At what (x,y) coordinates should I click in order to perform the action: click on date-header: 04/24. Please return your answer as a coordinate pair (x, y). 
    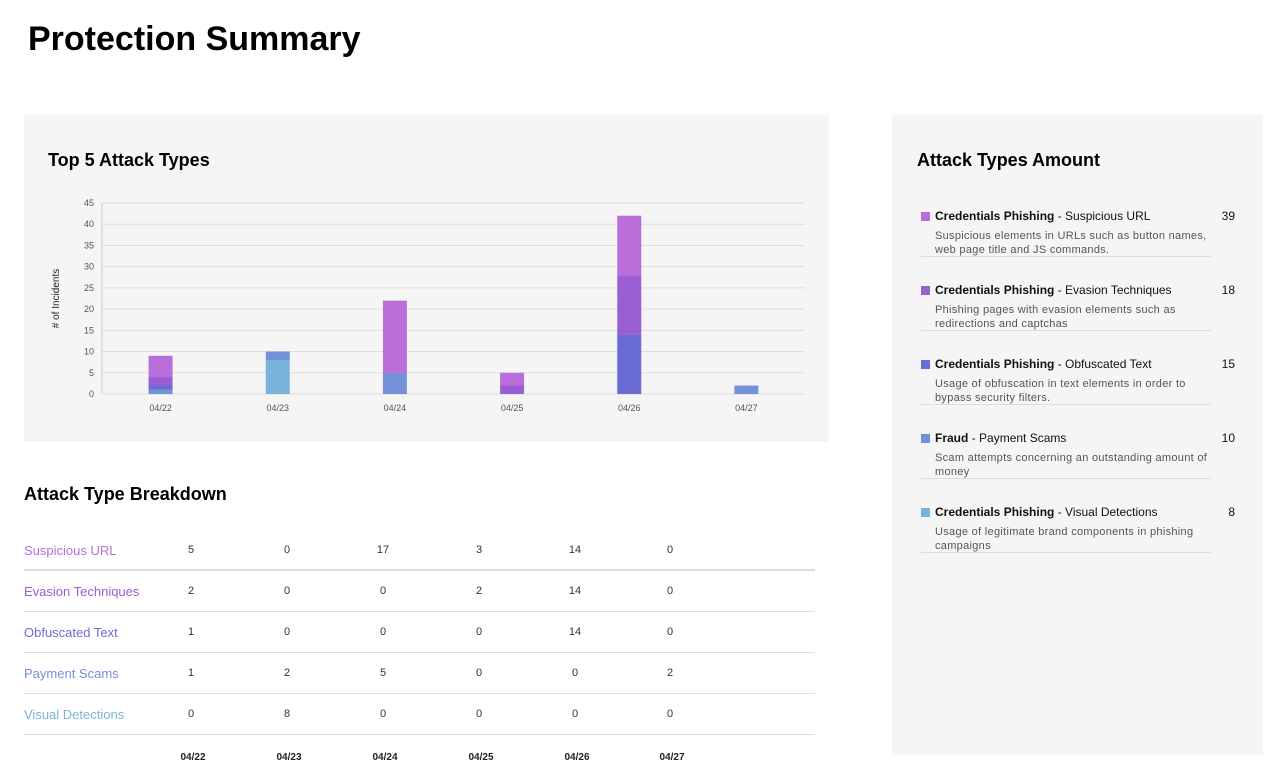
    Looking at the image, I should click on (385, 757).